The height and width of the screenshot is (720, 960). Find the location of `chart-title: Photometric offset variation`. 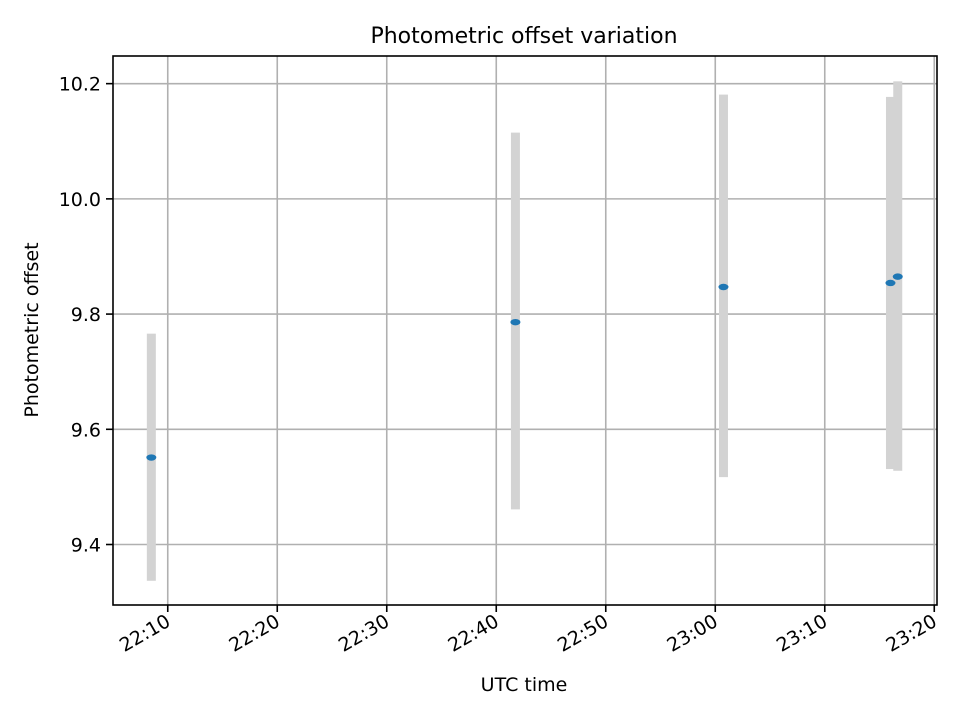

chart-title: Photometric offset variation is located at coordinates (523, 36).